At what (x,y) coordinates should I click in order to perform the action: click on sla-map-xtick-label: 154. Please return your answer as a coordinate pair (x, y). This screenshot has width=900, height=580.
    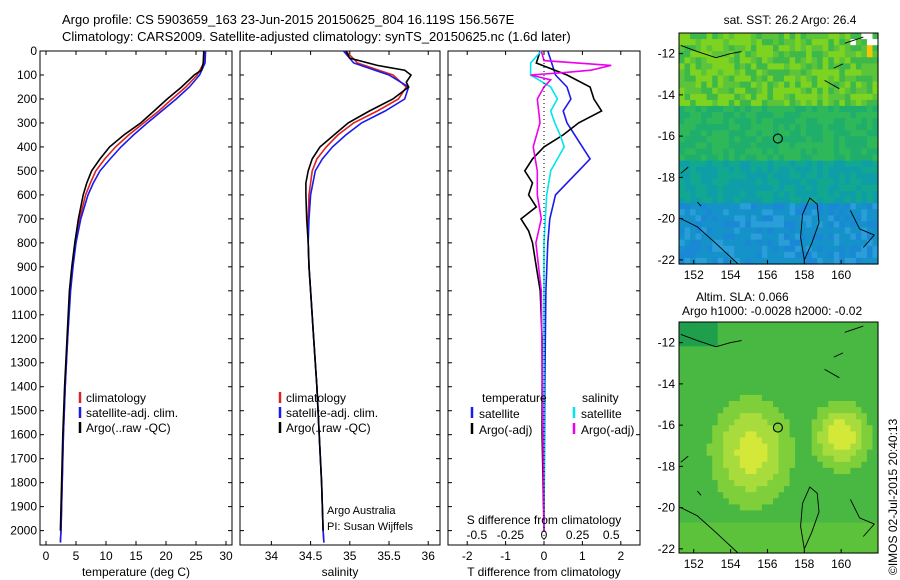
    Looking at the image, I should click on (731, 564).